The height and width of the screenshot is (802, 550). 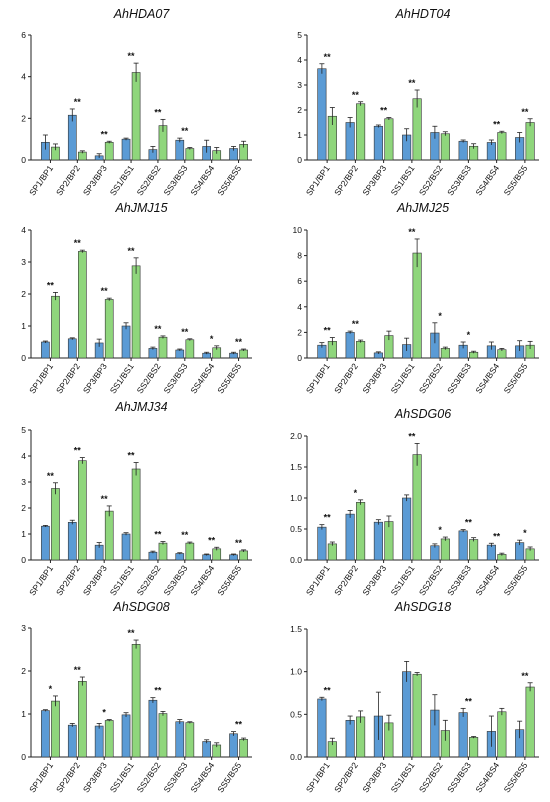 What do you see at coordinates (296, 529) in the screenshot?
I see `y-tick-label: 0.5` at bounding box center [296, 529].